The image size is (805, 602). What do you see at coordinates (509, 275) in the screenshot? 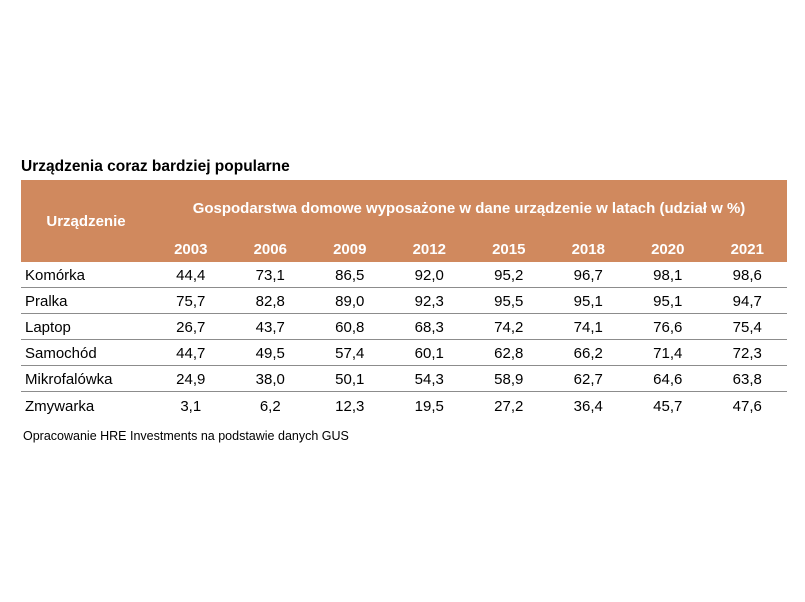
I see `table-cell: 95,2` at bounding box center [509, 275].